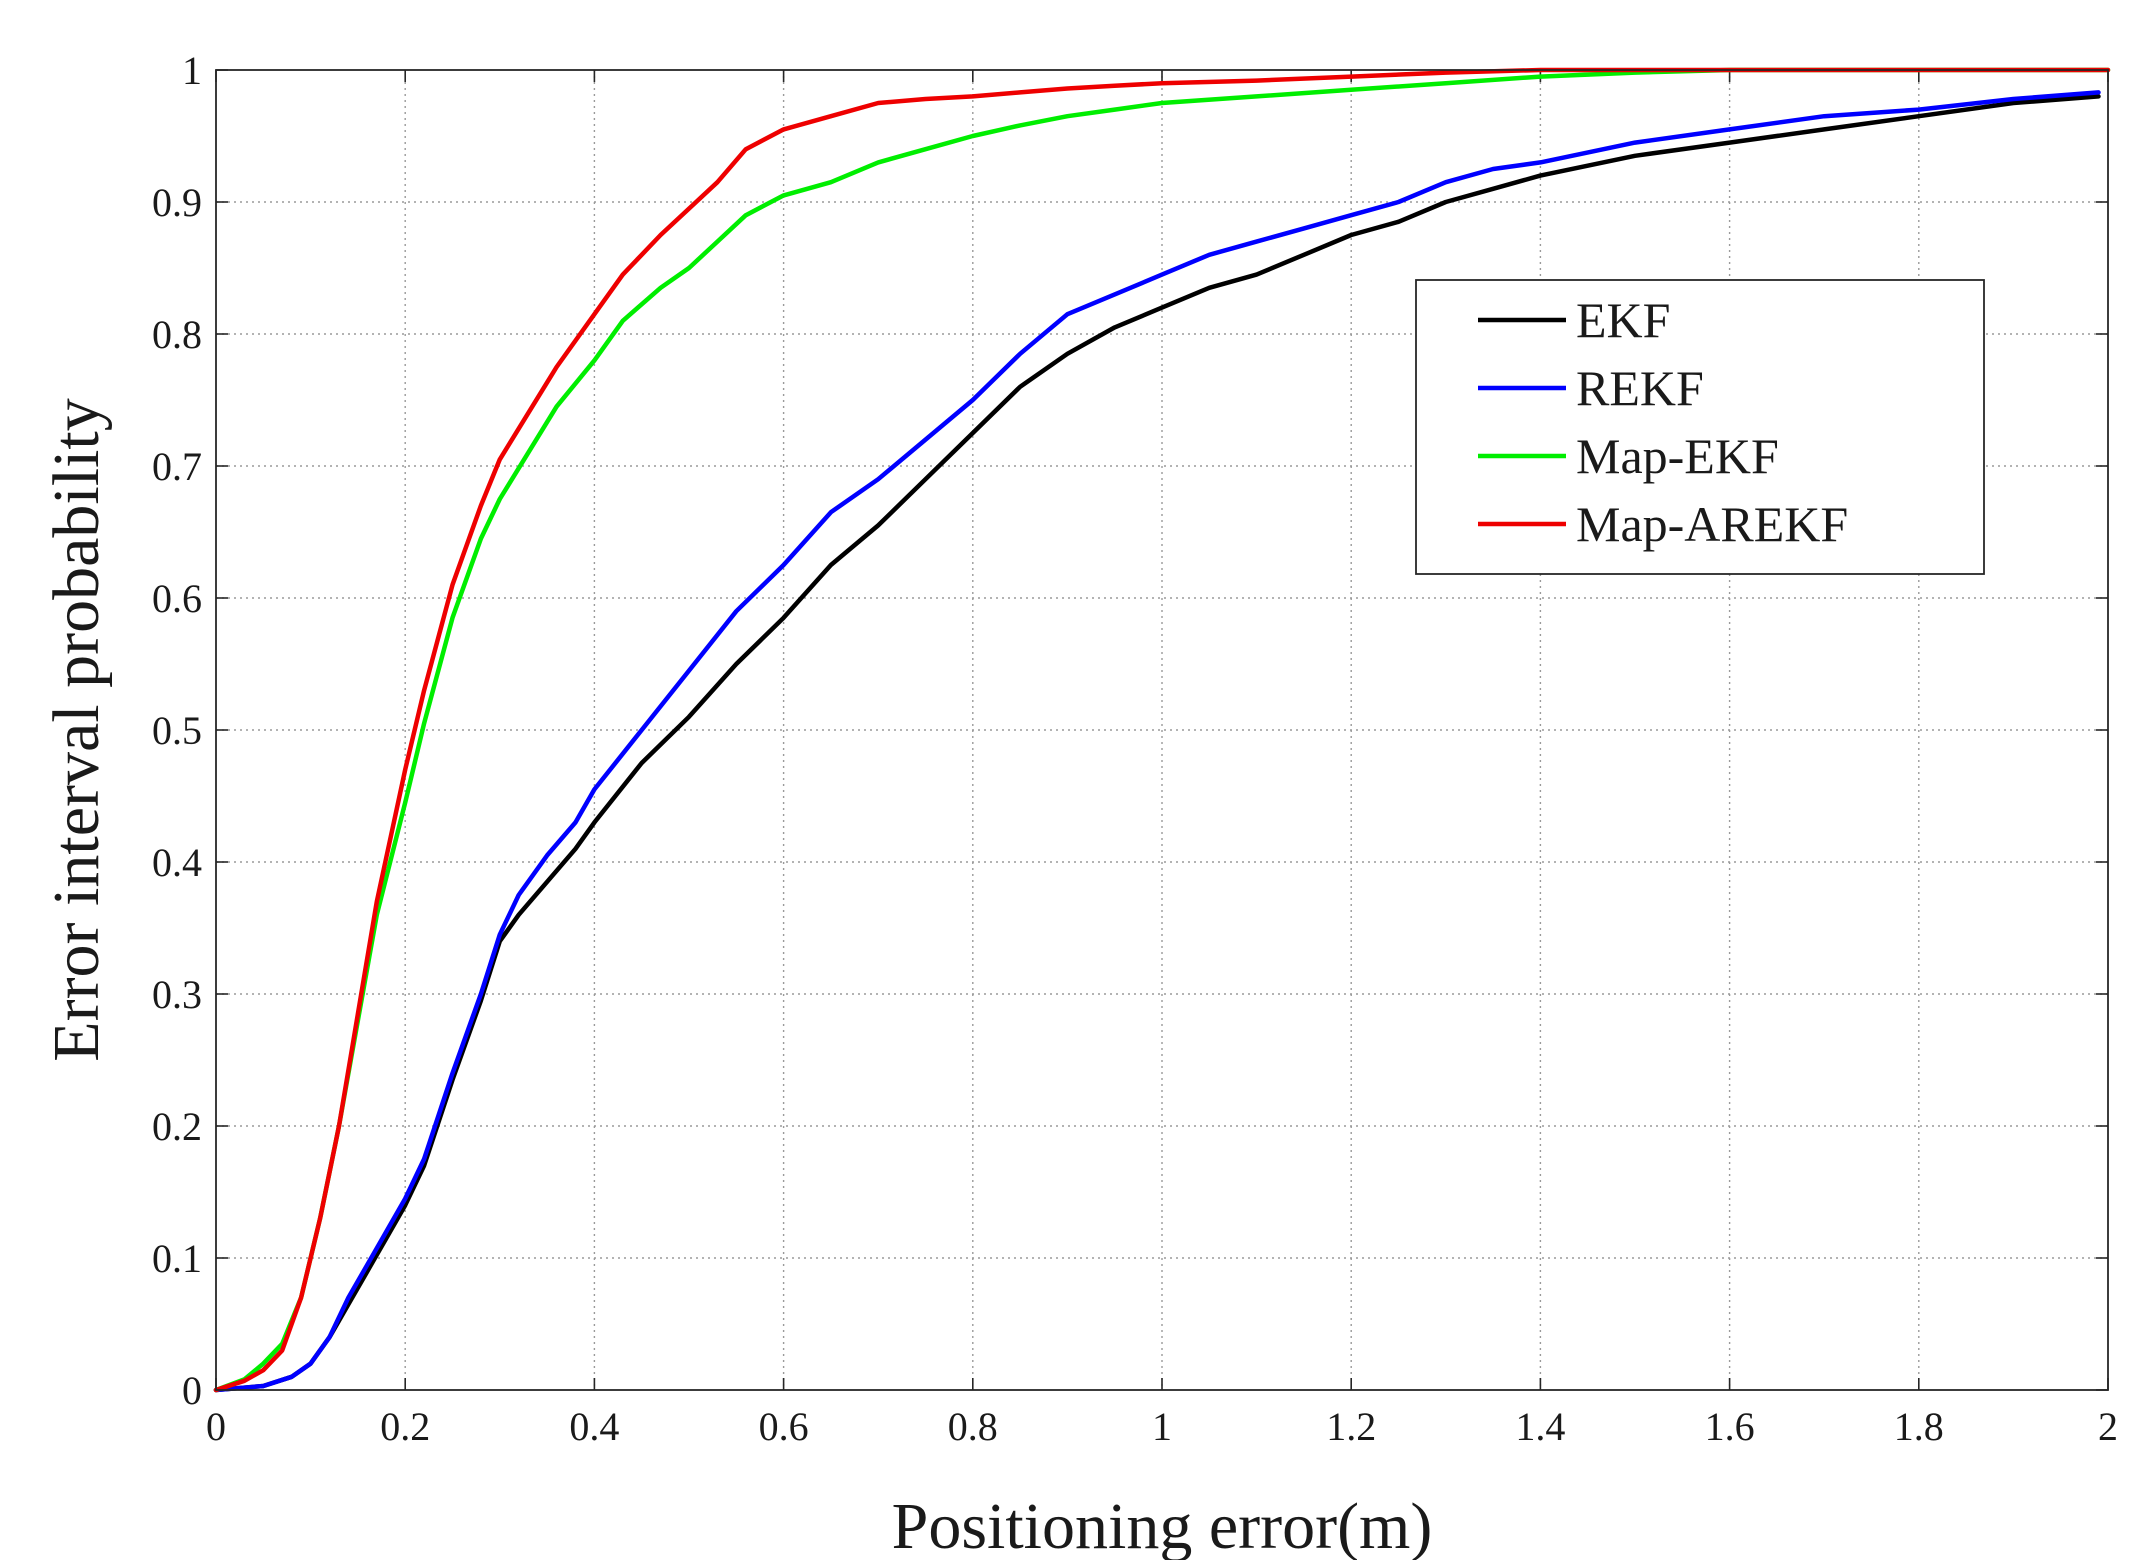  Describe the element at coordinates (177, 202) in the screenshot. I see `y-tick-label: 0.9` at that location.